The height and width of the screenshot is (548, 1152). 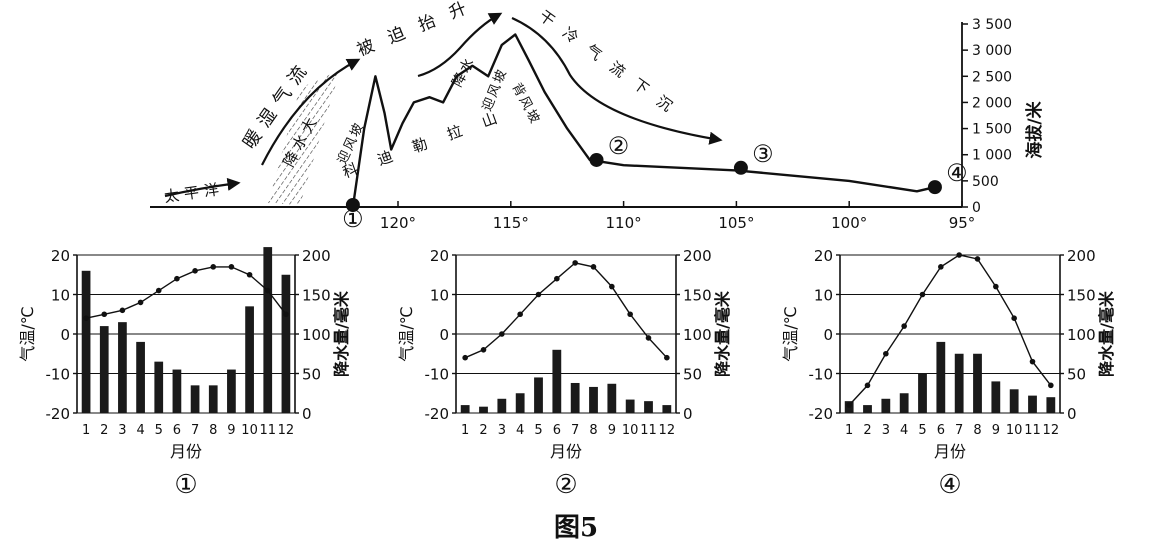 I want to click on station-label: ①, so click(x=353, y=219).